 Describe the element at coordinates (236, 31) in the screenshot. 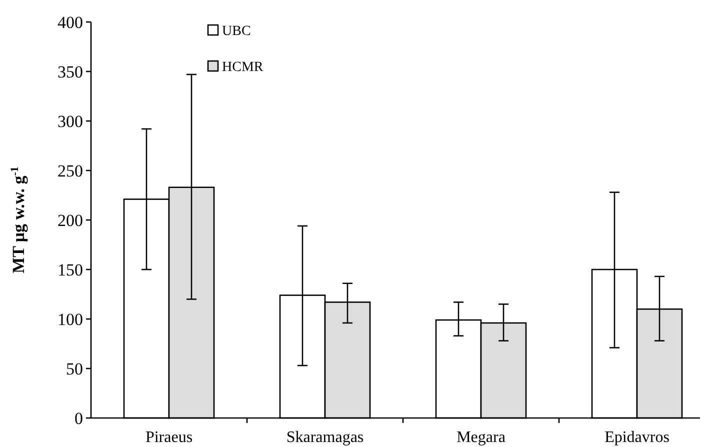

I see `legend-label: UBC` at that location.